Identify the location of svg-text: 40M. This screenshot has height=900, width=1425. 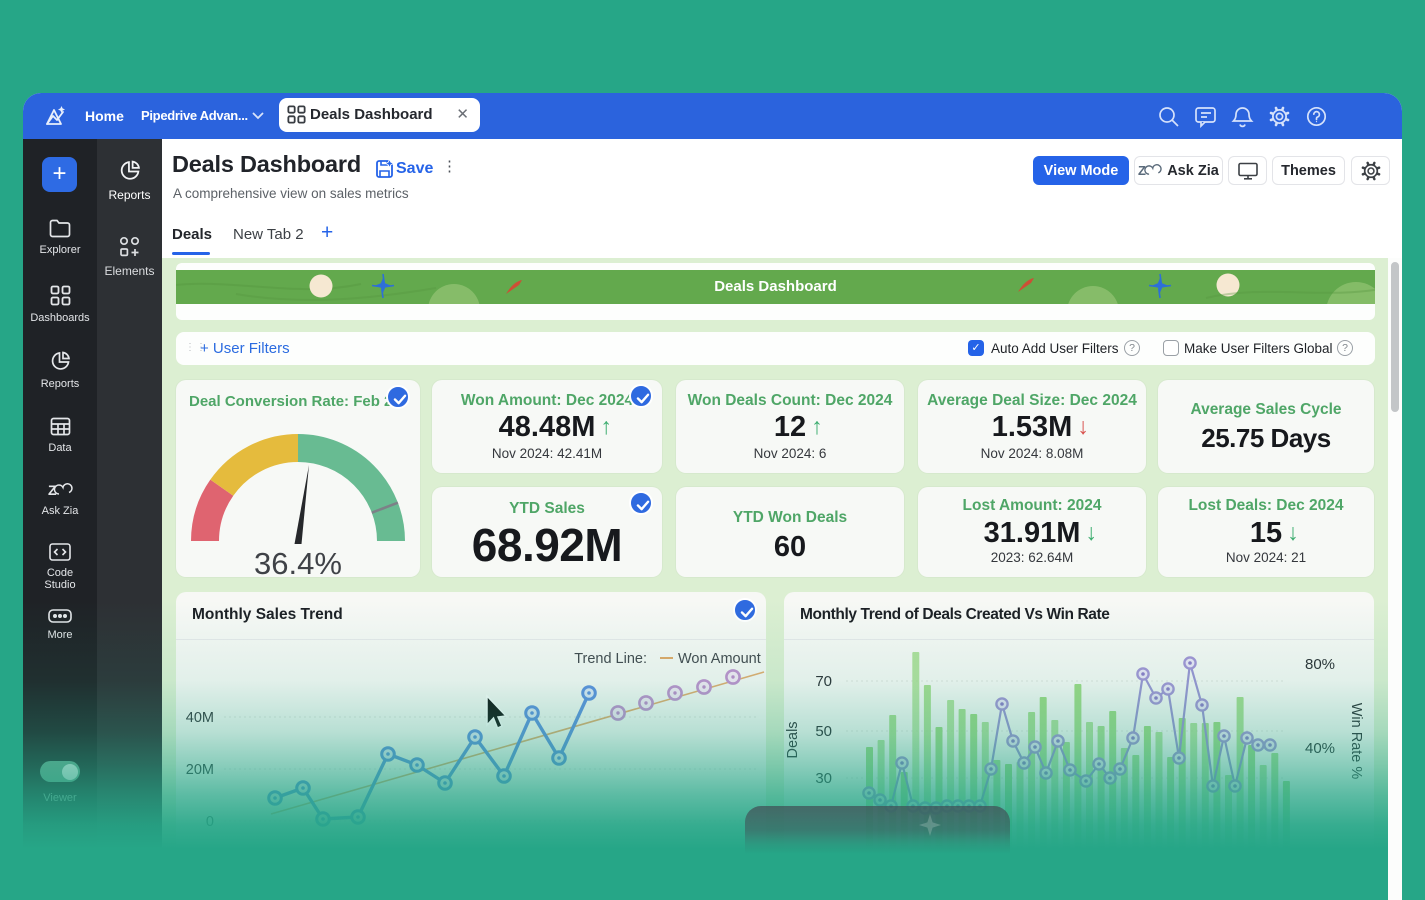
(200, 718).